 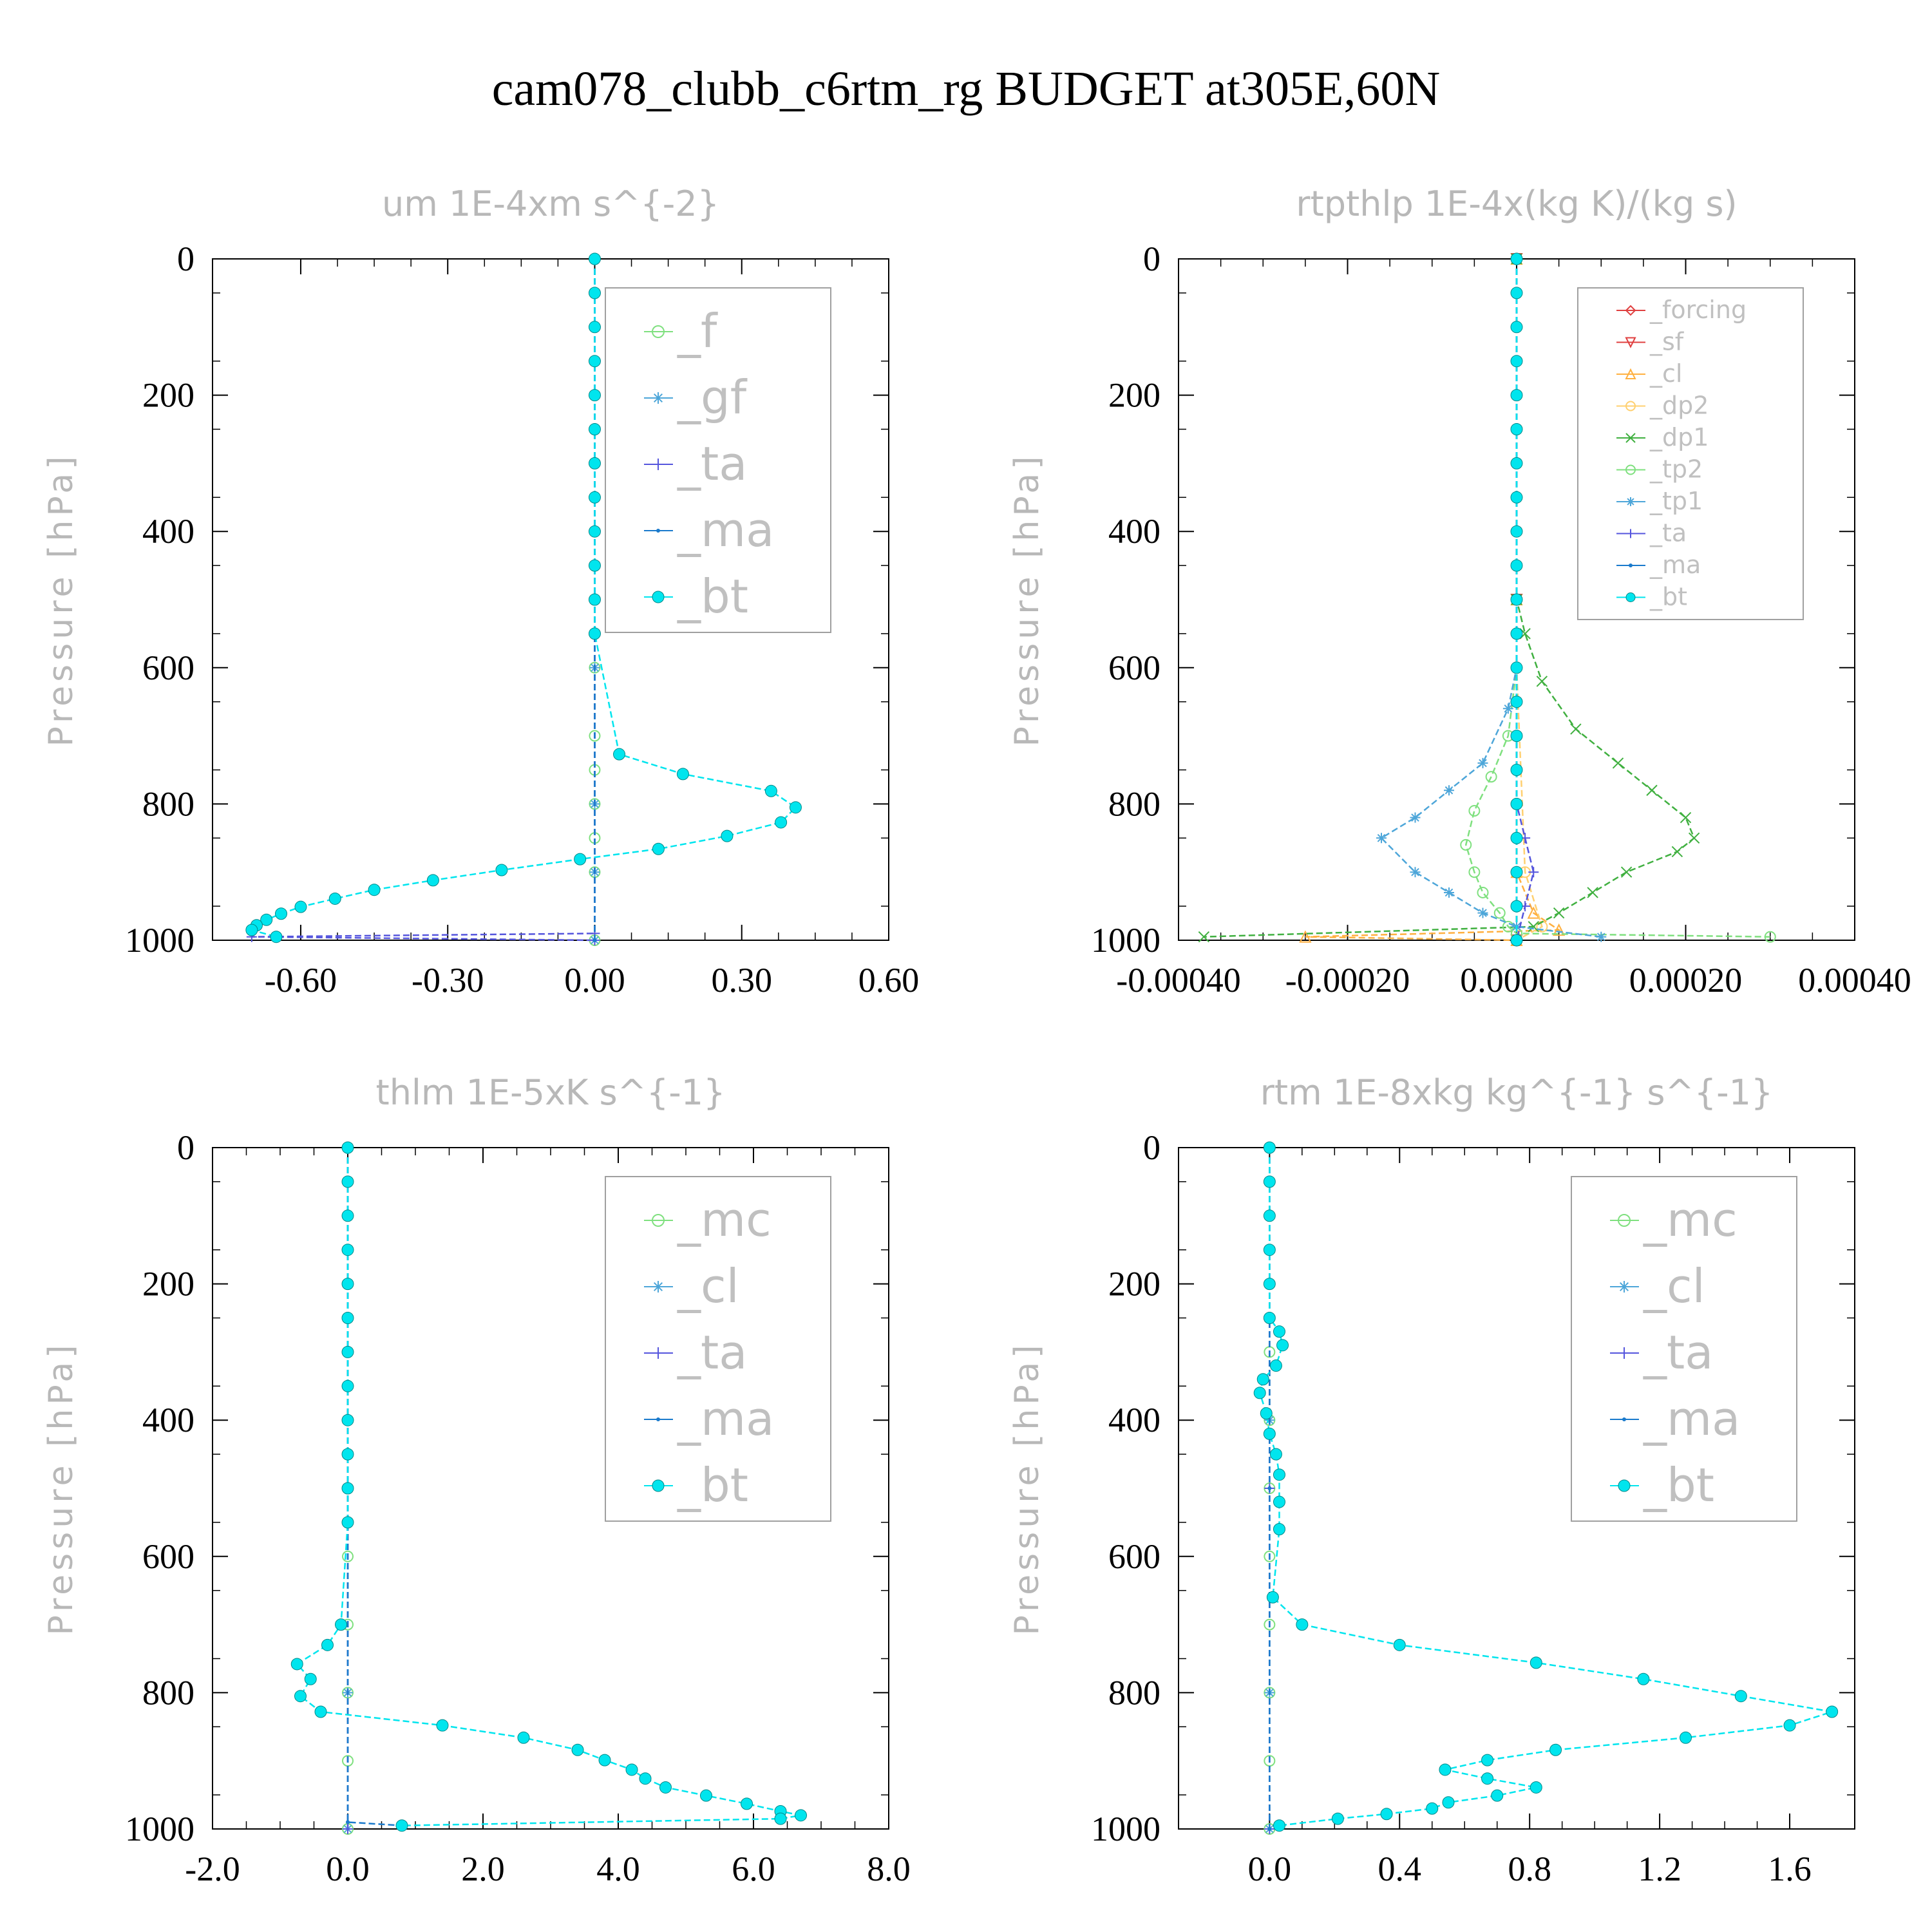 What do you see at coordinates (889, 980) in the screenshot?
I see `x-tick-label: 0.60` at bounding box center [889, 980].